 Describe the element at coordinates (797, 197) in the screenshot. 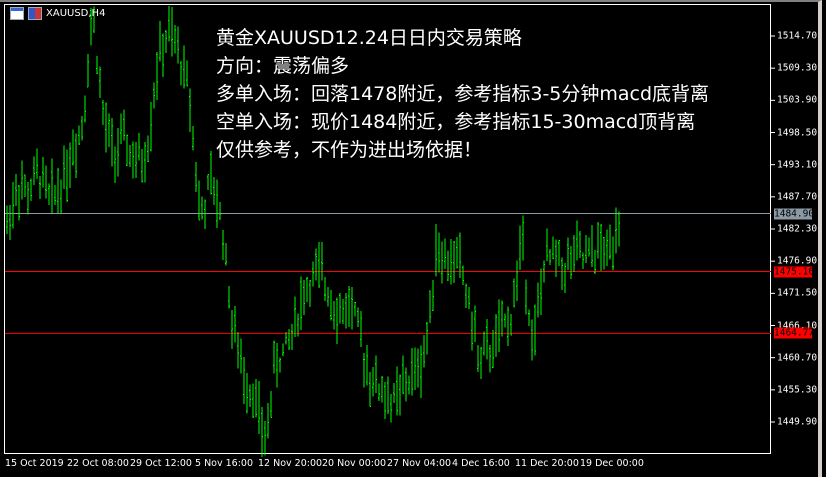

I see `price-tick-label: 1487.70` at that location.